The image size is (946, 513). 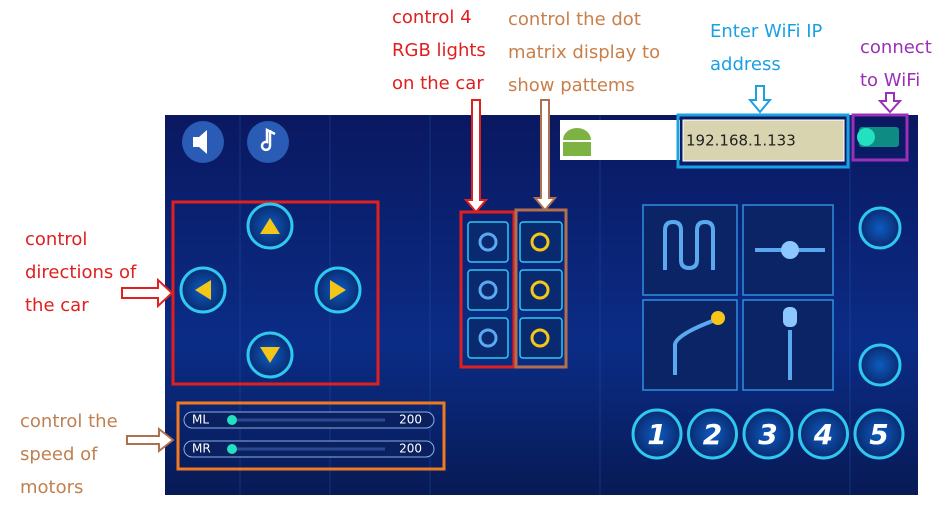 What do you see at coordinates (890, 80) in the screenshot?
I see `annotation: to WiFi` at bounding box center [890, 80].